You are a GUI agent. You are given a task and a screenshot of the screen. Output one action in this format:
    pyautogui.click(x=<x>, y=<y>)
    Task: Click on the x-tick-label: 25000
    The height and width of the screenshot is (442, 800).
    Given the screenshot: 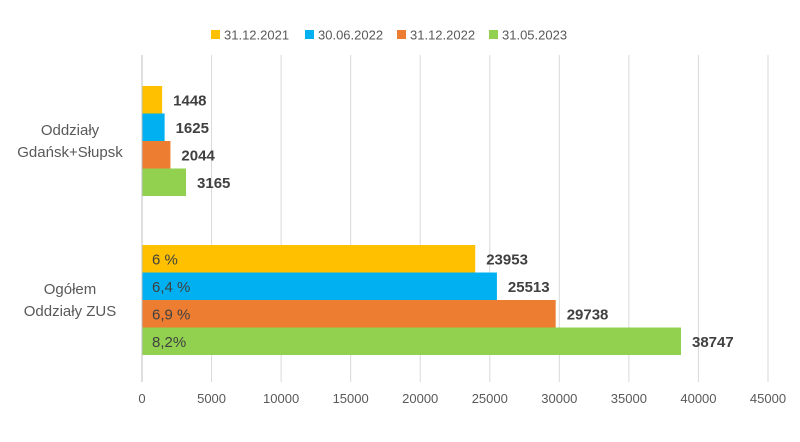 What is the action you would take?
    pyautogui.click(x=490, y=398)
    